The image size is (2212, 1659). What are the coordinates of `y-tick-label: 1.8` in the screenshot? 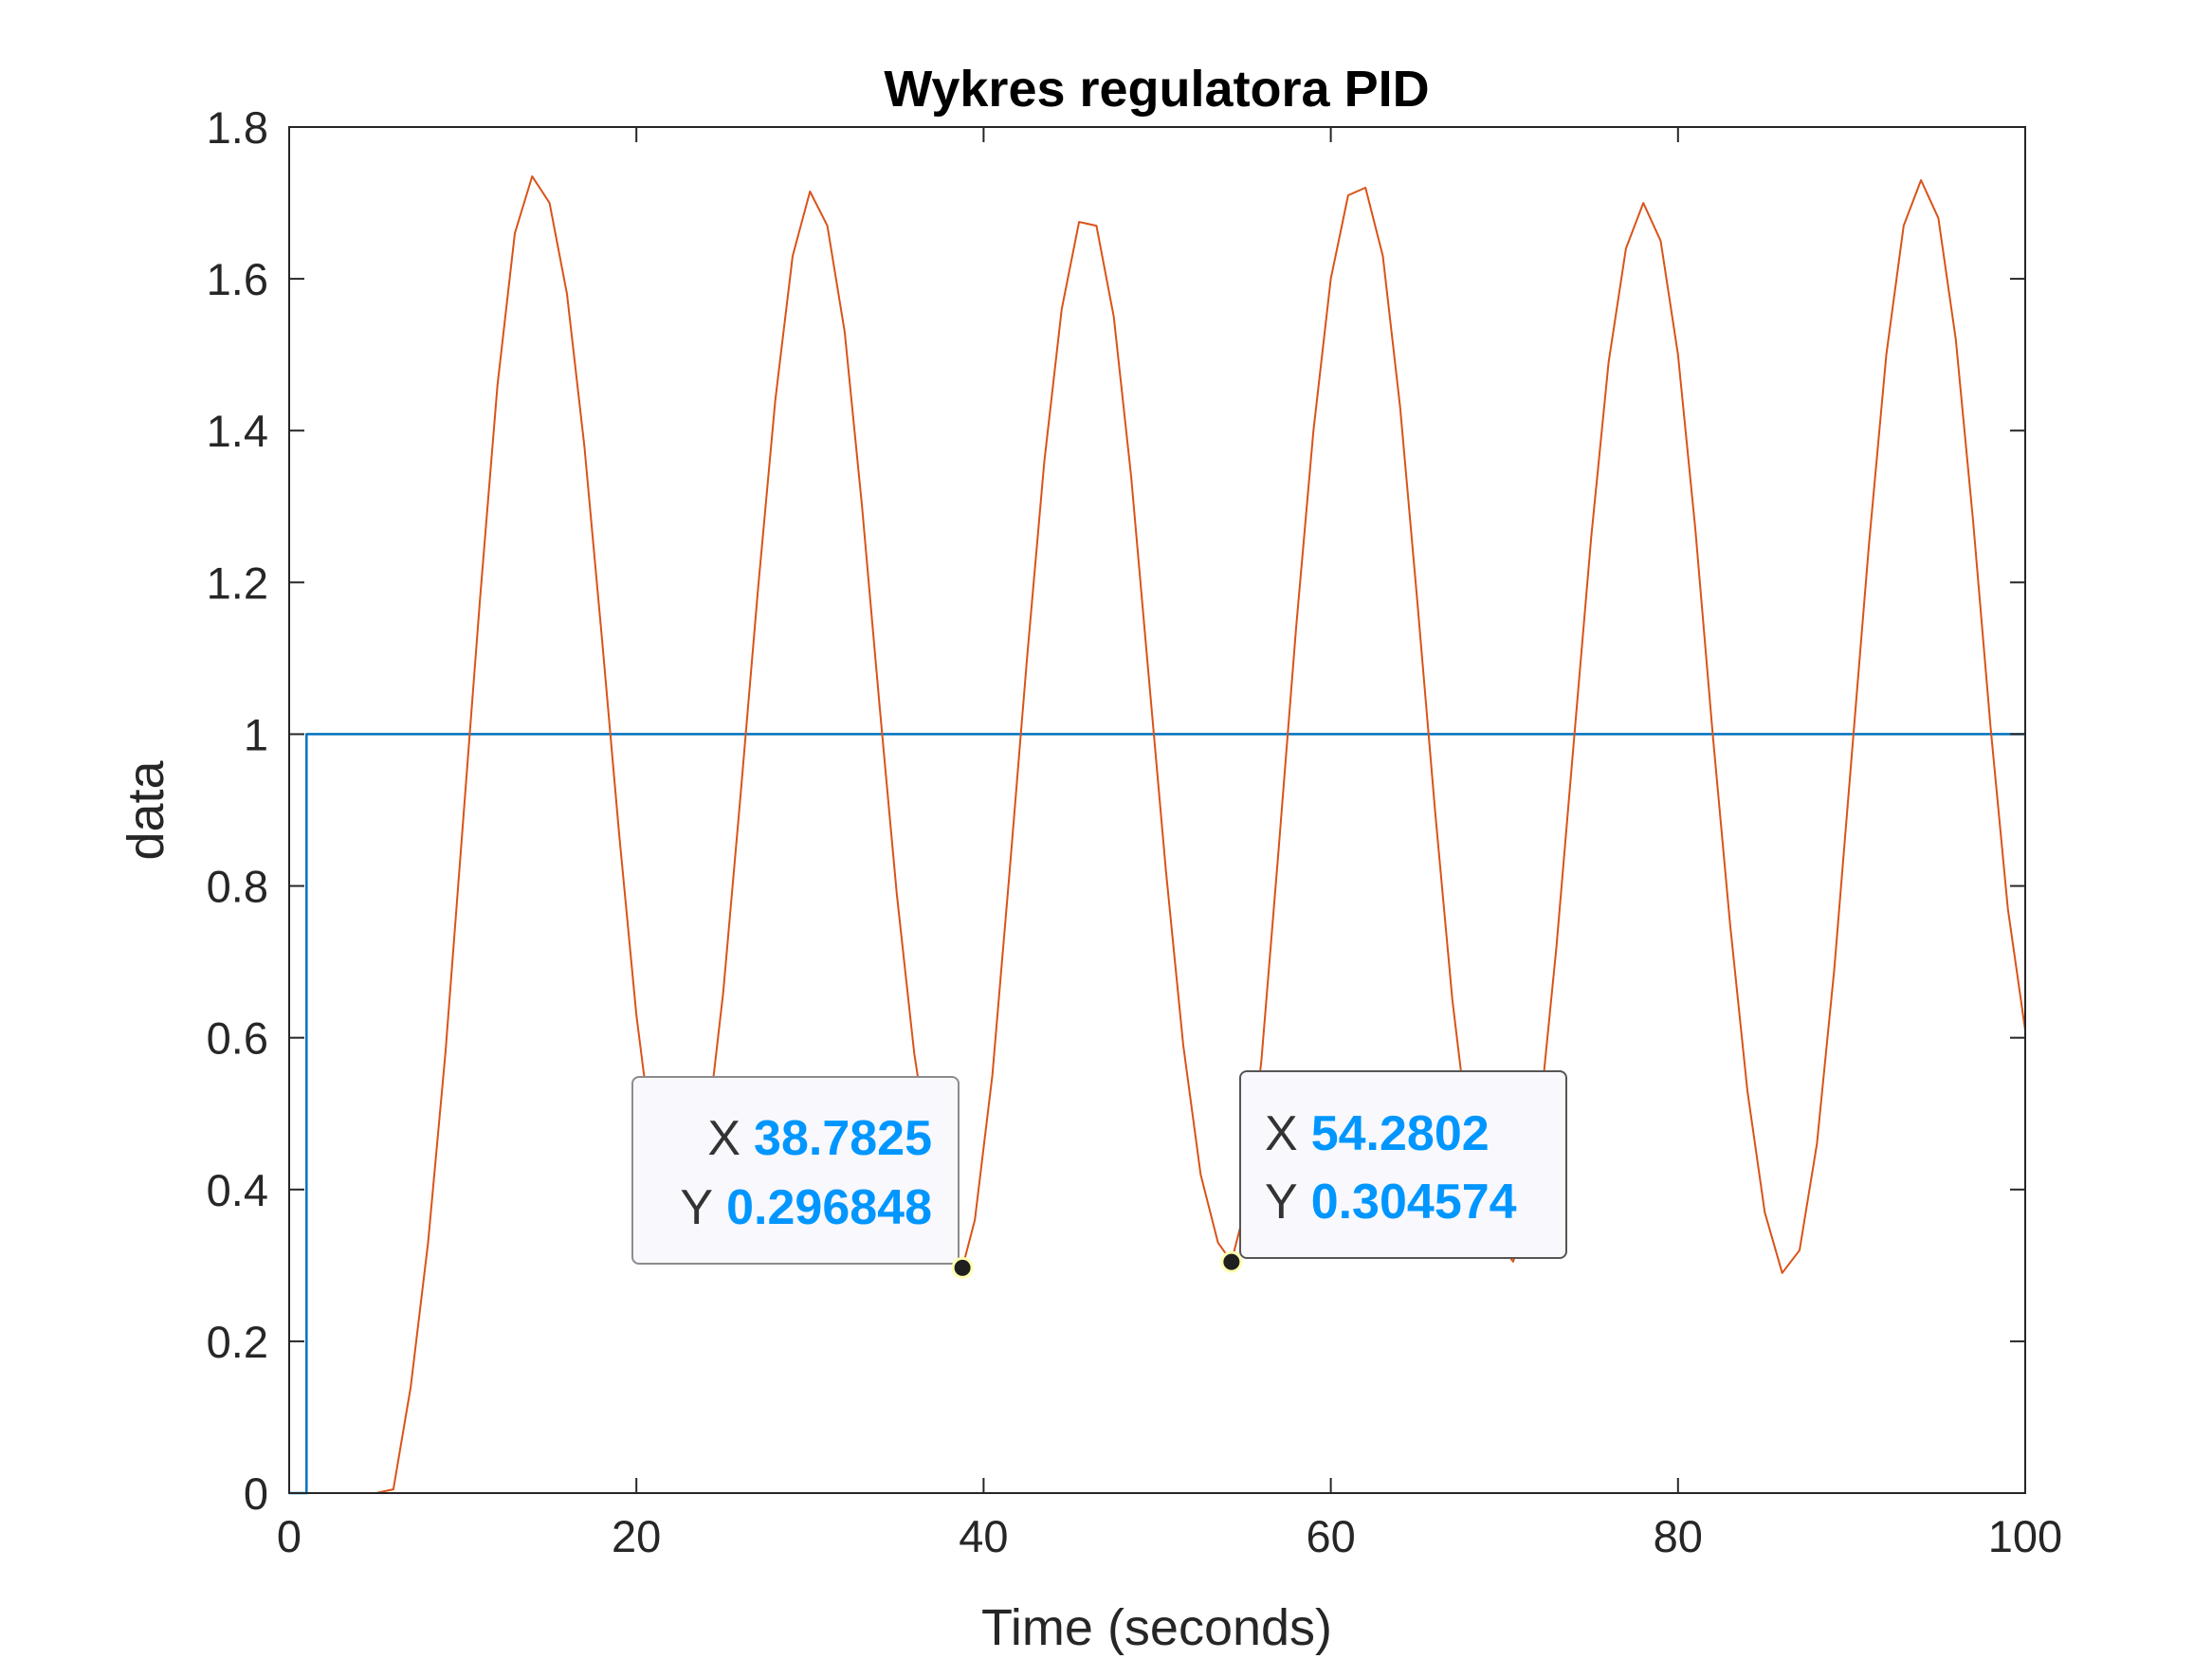 It's located at (237, 127).